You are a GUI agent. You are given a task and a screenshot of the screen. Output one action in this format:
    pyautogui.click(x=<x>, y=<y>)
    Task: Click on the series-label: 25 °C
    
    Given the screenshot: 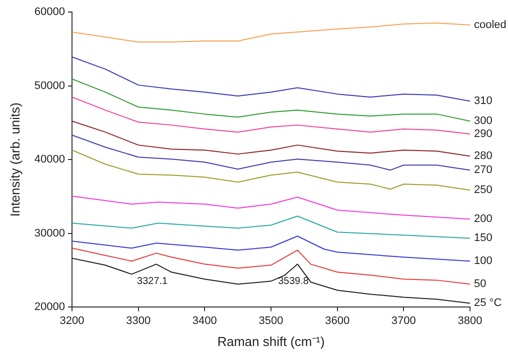 What is the action you would take?
    pyautogui.click(x=488, y=303)
    